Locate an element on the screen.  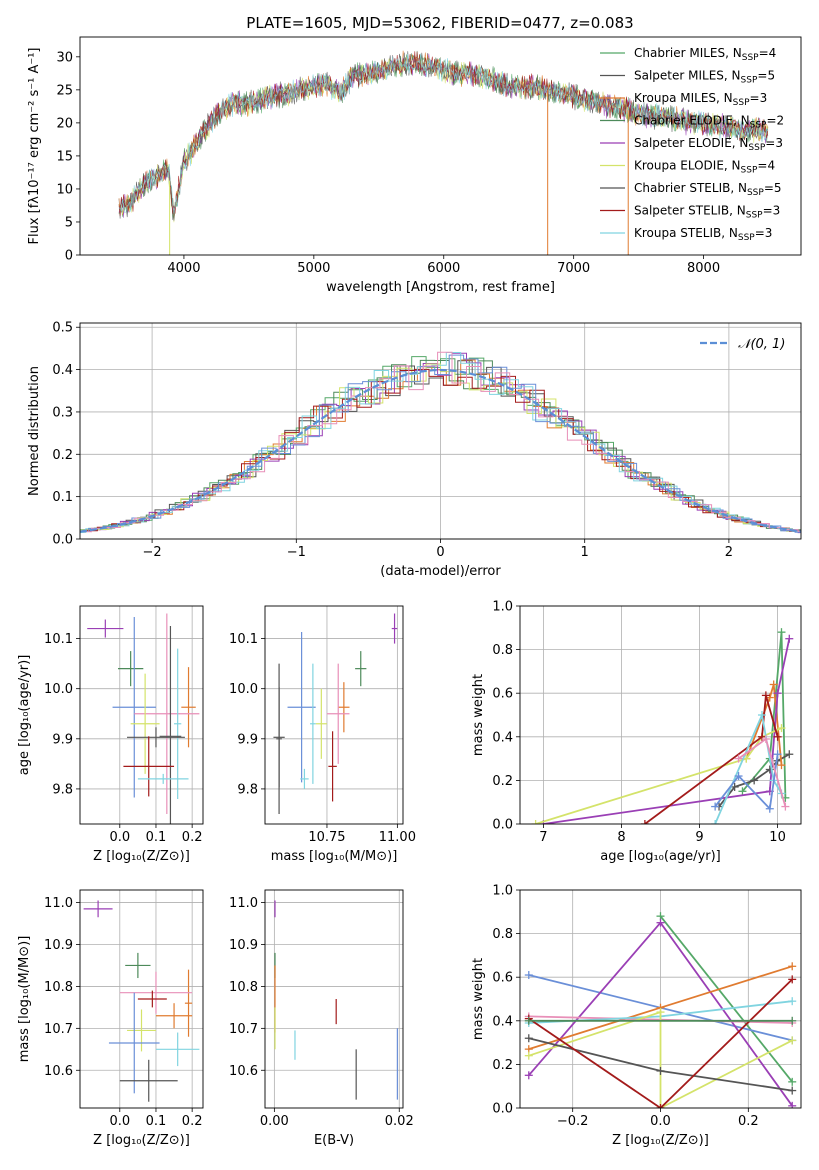
x-tick-label: 0.00 is located at coordinates (274, 1121).